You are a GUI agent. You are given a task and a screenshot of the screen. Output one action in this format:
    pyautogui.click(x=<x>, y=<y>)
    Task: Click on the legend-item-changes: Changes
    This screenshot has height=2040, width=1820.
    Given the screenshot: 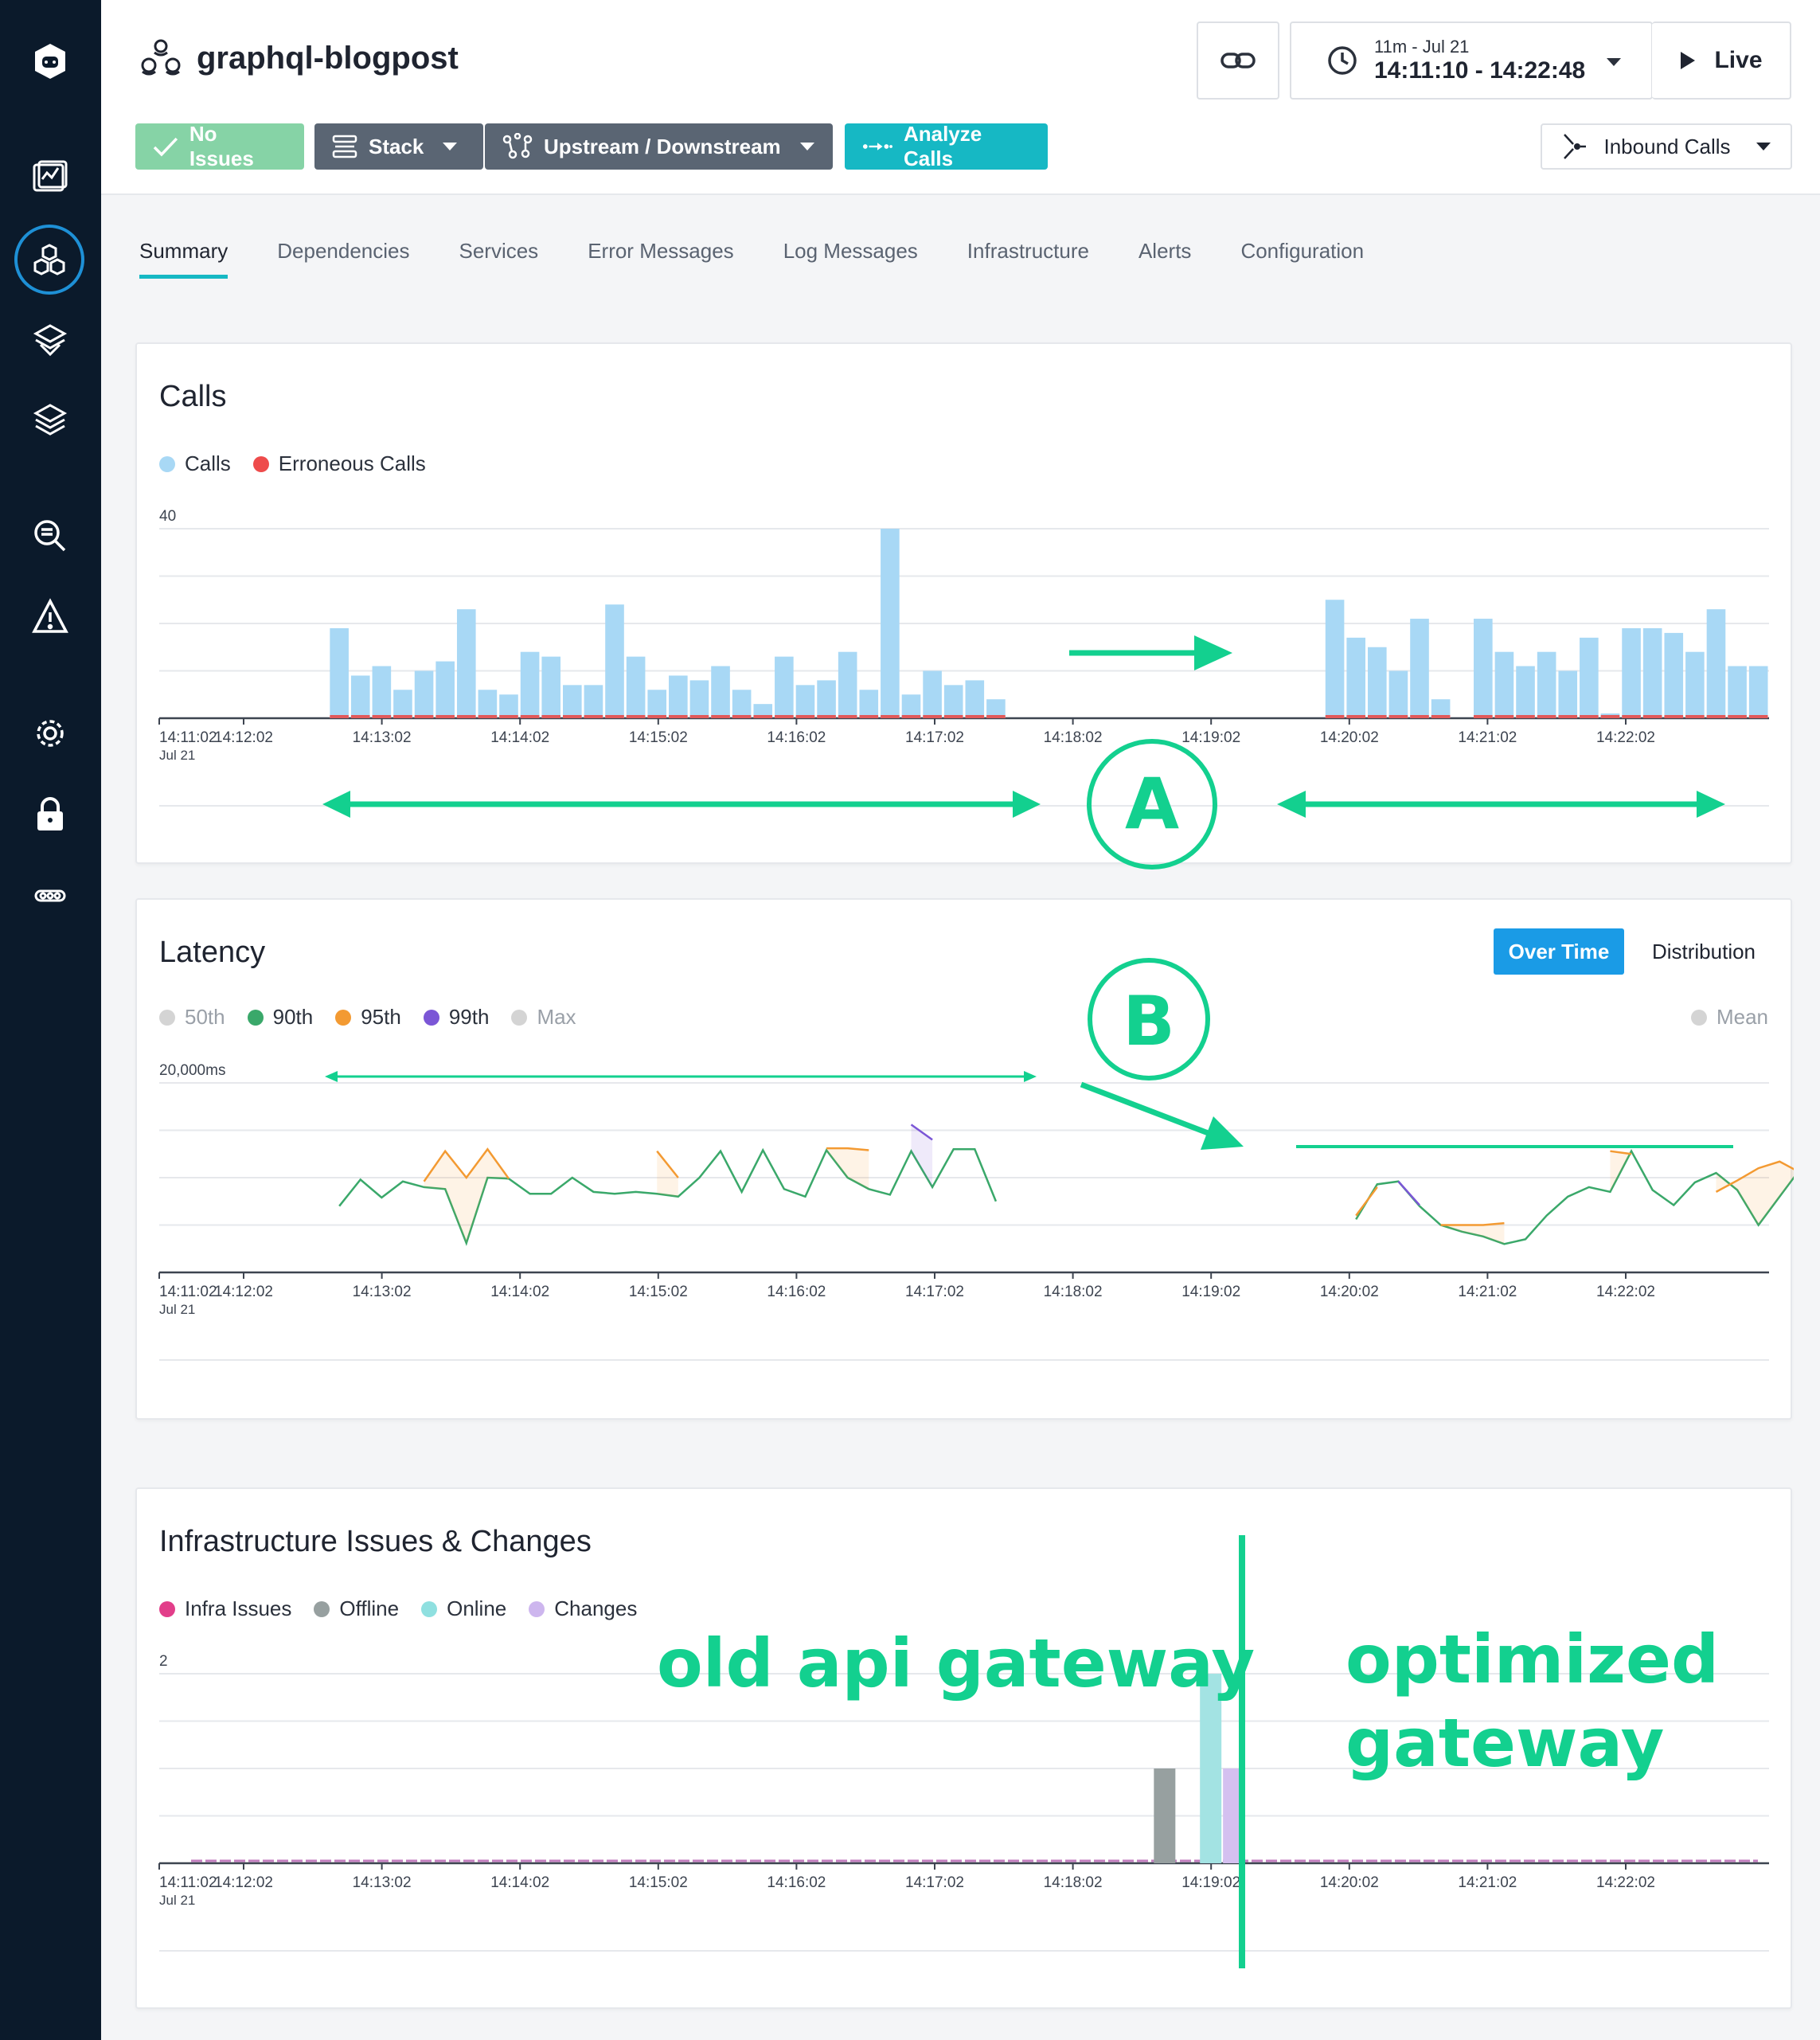 What is the action you would take?
    pyautogui.click(x=583, y=1608)
    